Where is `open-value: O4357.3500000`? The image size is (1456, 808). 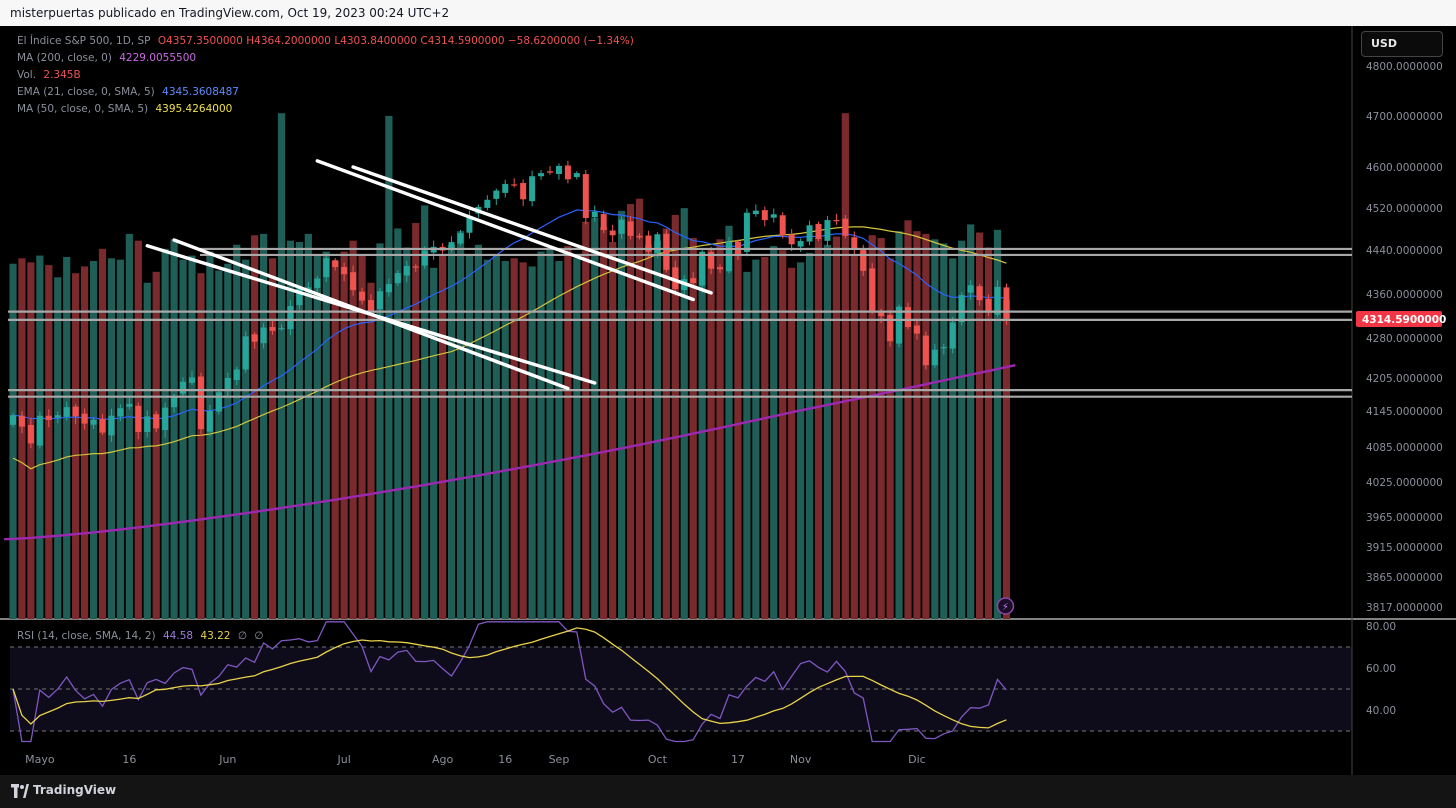
open-value: O4357.3500000 is located at coordinates (200, 41).